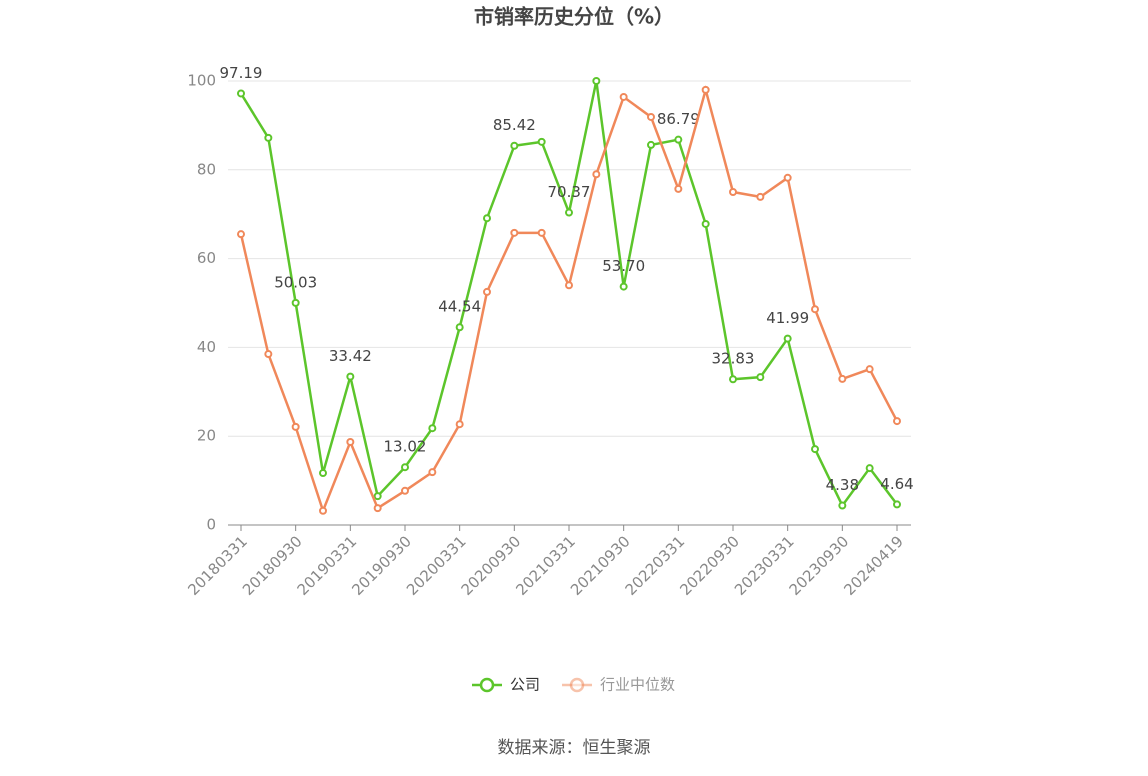 The image size is (1148, 776). I want to click on legend-label: 公司, so click(525, 685).